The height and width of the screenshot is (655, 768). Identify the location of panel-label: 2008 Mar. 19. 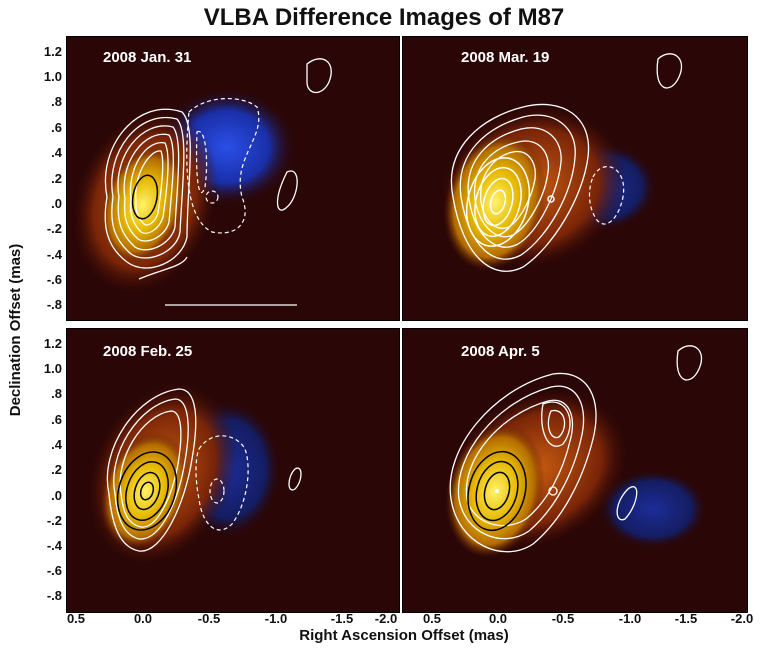
(505, 57).